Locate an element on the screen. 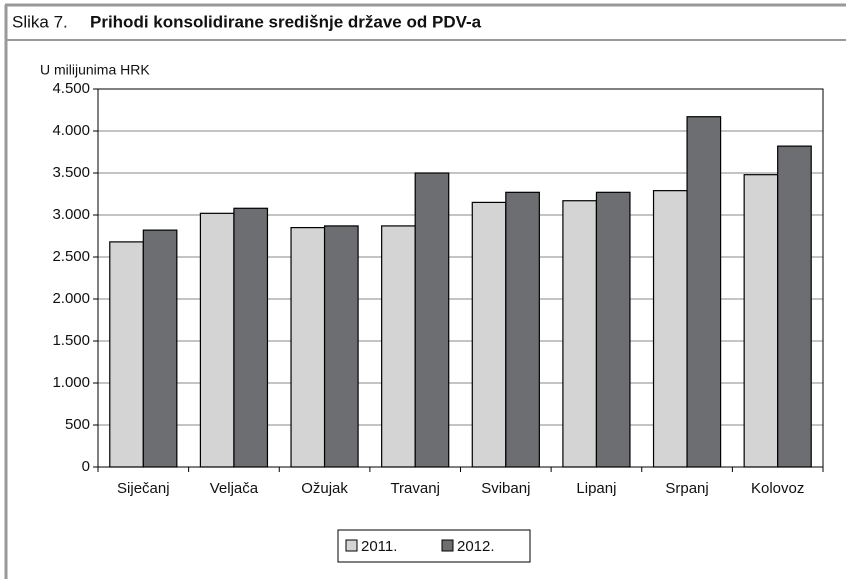  legend-label: 2012. is located at coordinates (476, 546).